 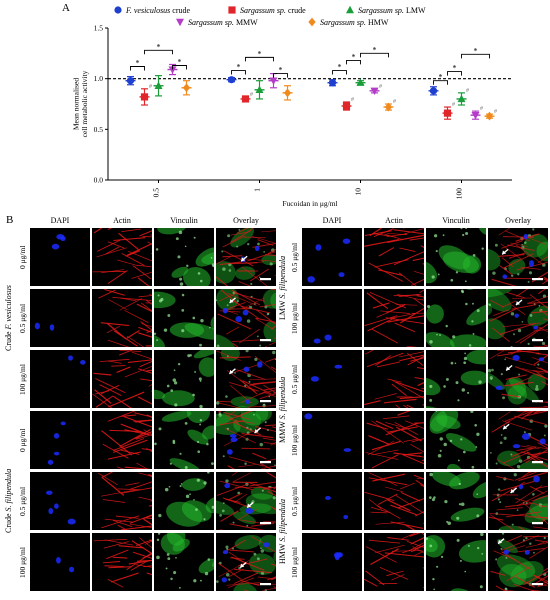 What do you see at coordinates (518, 220) in the screenshot?
I see `column-header-right: Overlay` at bounding box center [518, 220].